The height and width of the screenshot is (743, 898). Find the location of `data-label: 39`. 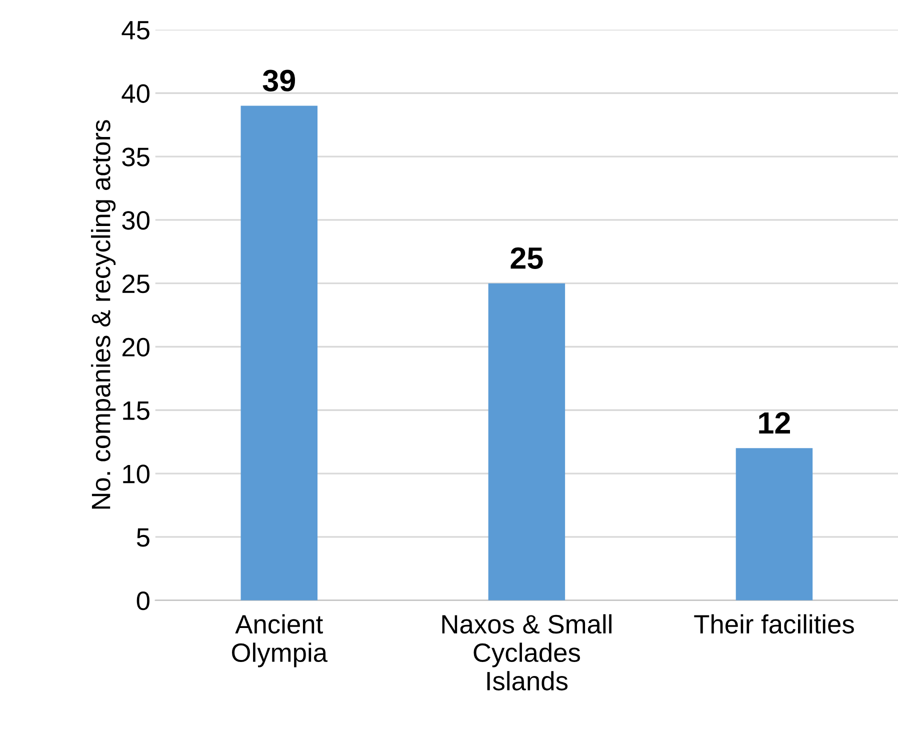

data-label: 39 is located at coordinates (278, 81).